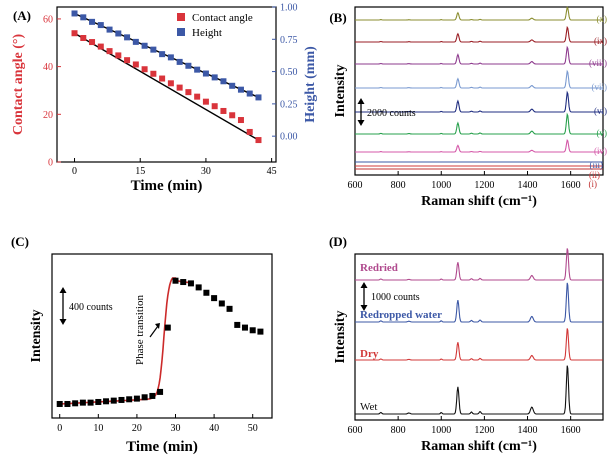 The image size is (612, 458). I want to click on spectrum-label: (v), so click(602, 133).